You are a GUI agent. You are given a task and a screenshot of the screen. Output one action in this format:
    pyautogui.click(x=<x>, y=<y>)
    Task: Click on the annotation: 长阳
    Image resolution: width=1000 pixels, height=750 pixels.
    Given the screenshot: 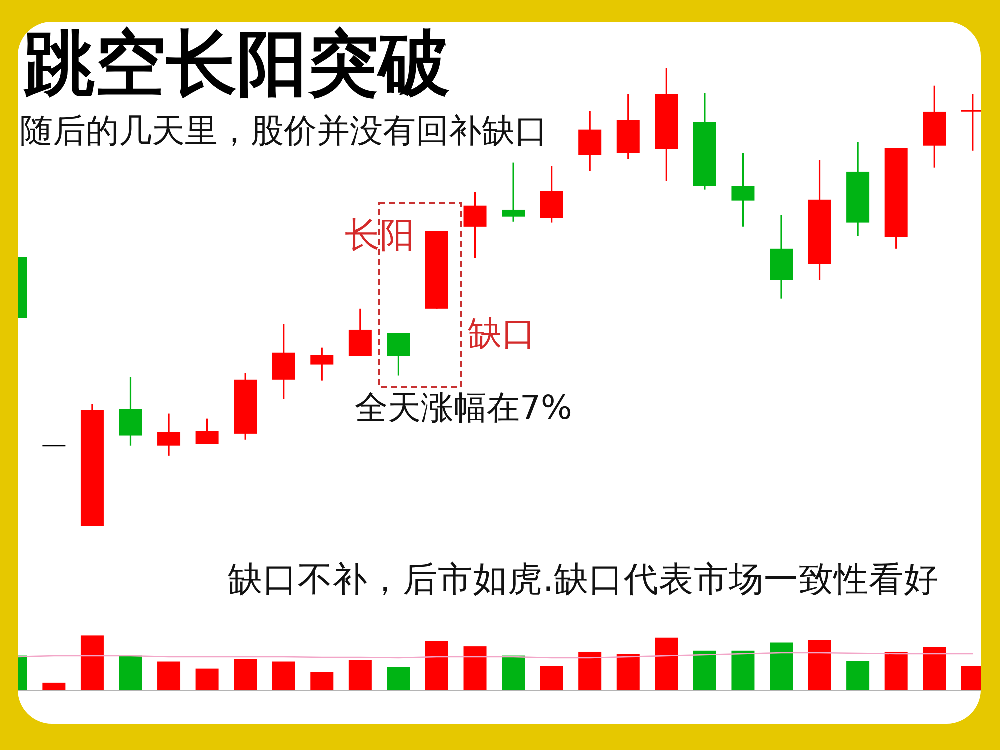 What is the action you would take?
    pyautogui.click(x=380, y=236)
    